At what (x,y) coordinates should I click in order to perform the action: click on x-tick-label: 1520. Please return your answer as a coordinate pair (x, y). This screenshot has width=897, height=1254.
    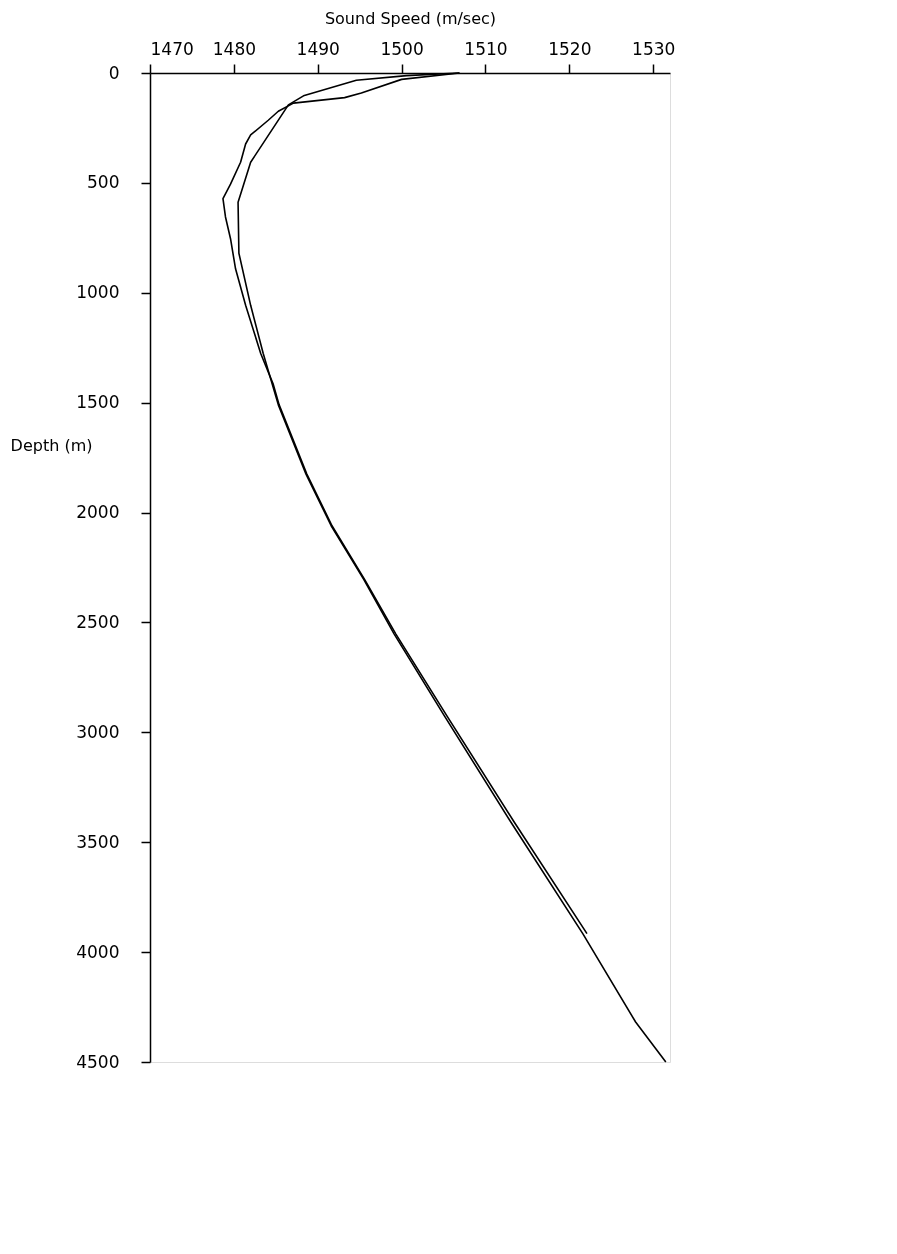
    Looking at the image, I should click on (570, 48).